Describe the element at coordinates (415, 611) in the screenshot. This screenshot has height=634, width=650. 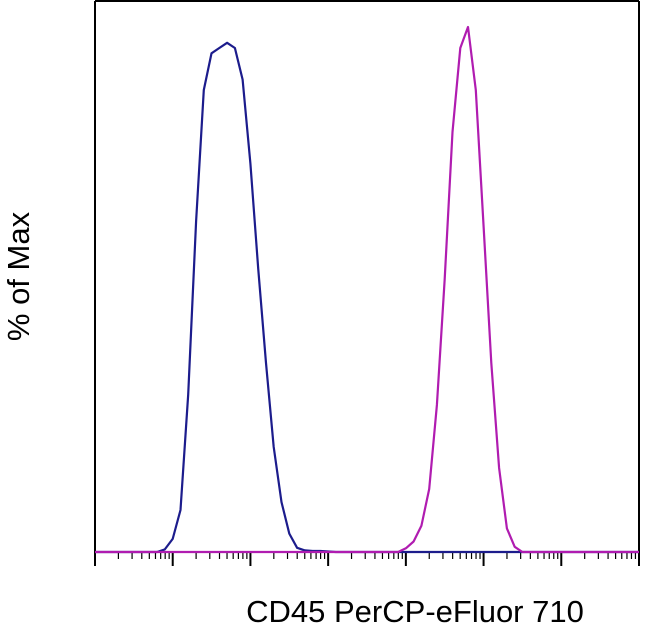
I see `x-axis-title: CD45 PerCP-eFluor 710` at that location.